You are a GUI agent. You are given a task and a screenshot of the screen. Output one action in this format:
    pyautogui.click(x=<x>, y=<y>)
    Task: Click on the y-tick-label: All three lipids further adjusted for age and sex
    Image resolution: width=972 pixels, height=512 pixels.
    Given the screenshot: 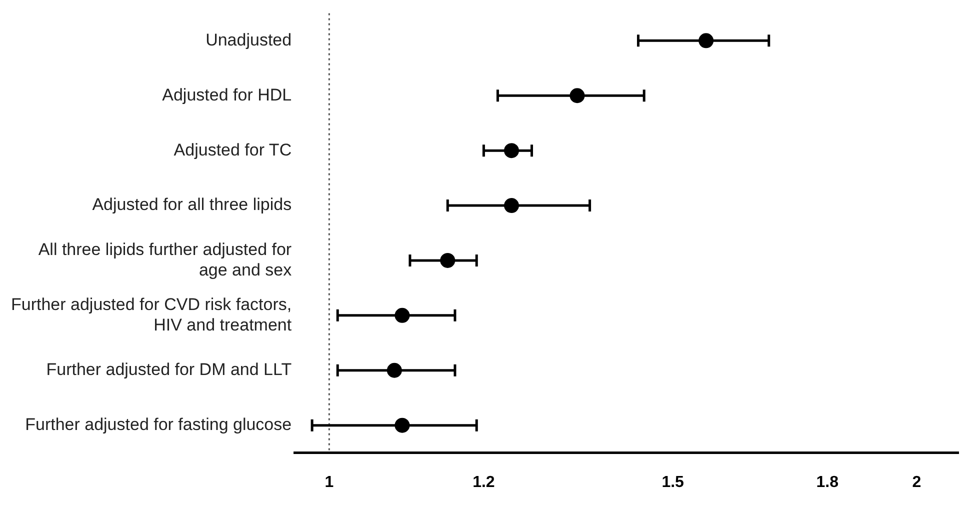 What is the action you would take?
    pyautogui.click(x=165, y=260)
    